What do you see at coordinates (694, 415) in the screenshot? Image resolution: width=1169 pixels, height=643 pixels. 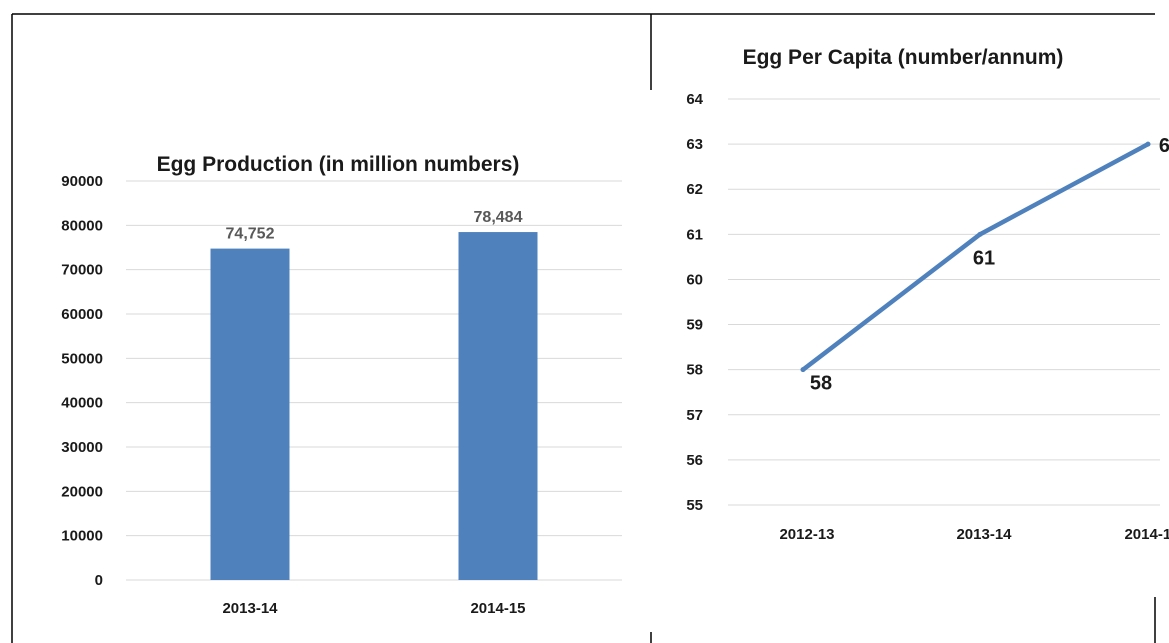 I see `line-y-tick-label: 57` at bounding box center [694, 415].